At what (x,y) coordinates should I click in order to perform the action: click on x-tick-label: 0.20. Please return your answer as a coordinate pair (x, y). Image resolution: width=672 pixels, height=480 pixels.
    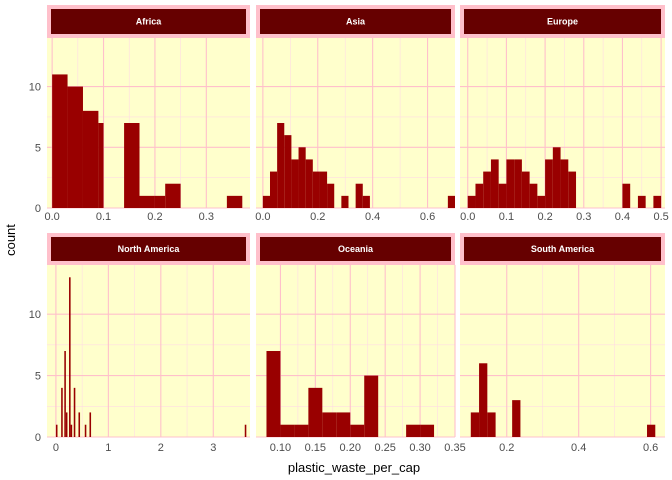
    Looking at the image, I should click on (350, 448).